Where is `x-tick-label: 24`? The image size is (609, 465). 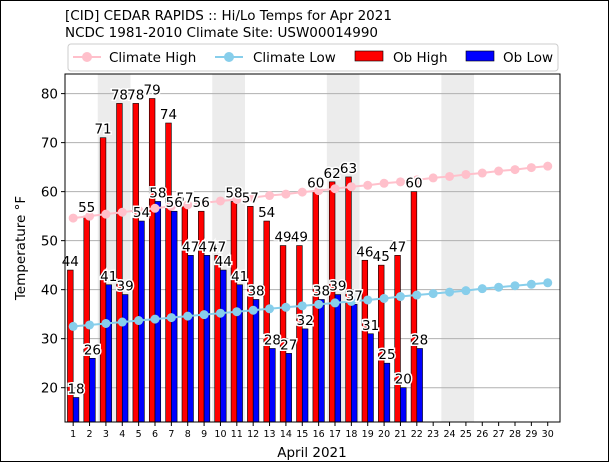
x-tick-label: 24 is located at coordinates (449, 434).